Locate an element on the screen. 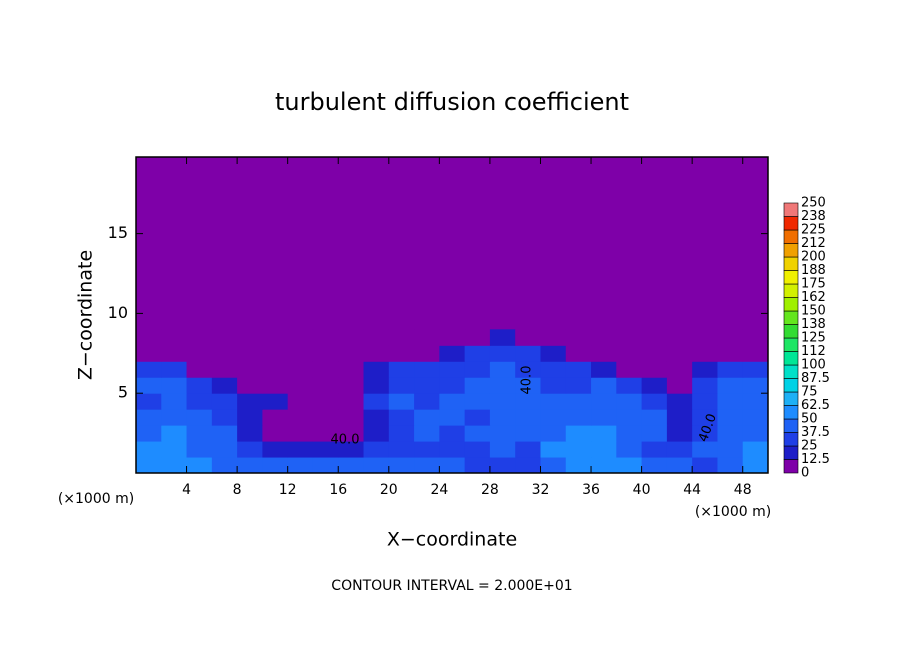 Image resolution: width=904 pixels, height=654 pixels. colorbar-label: 150 is located at coordinates (813, 311).